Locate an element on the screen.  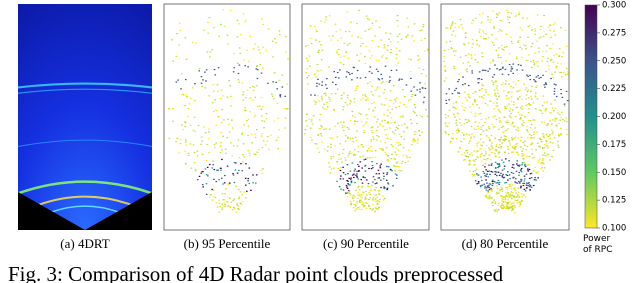
radar-ring is located at coordinates (85, 143).